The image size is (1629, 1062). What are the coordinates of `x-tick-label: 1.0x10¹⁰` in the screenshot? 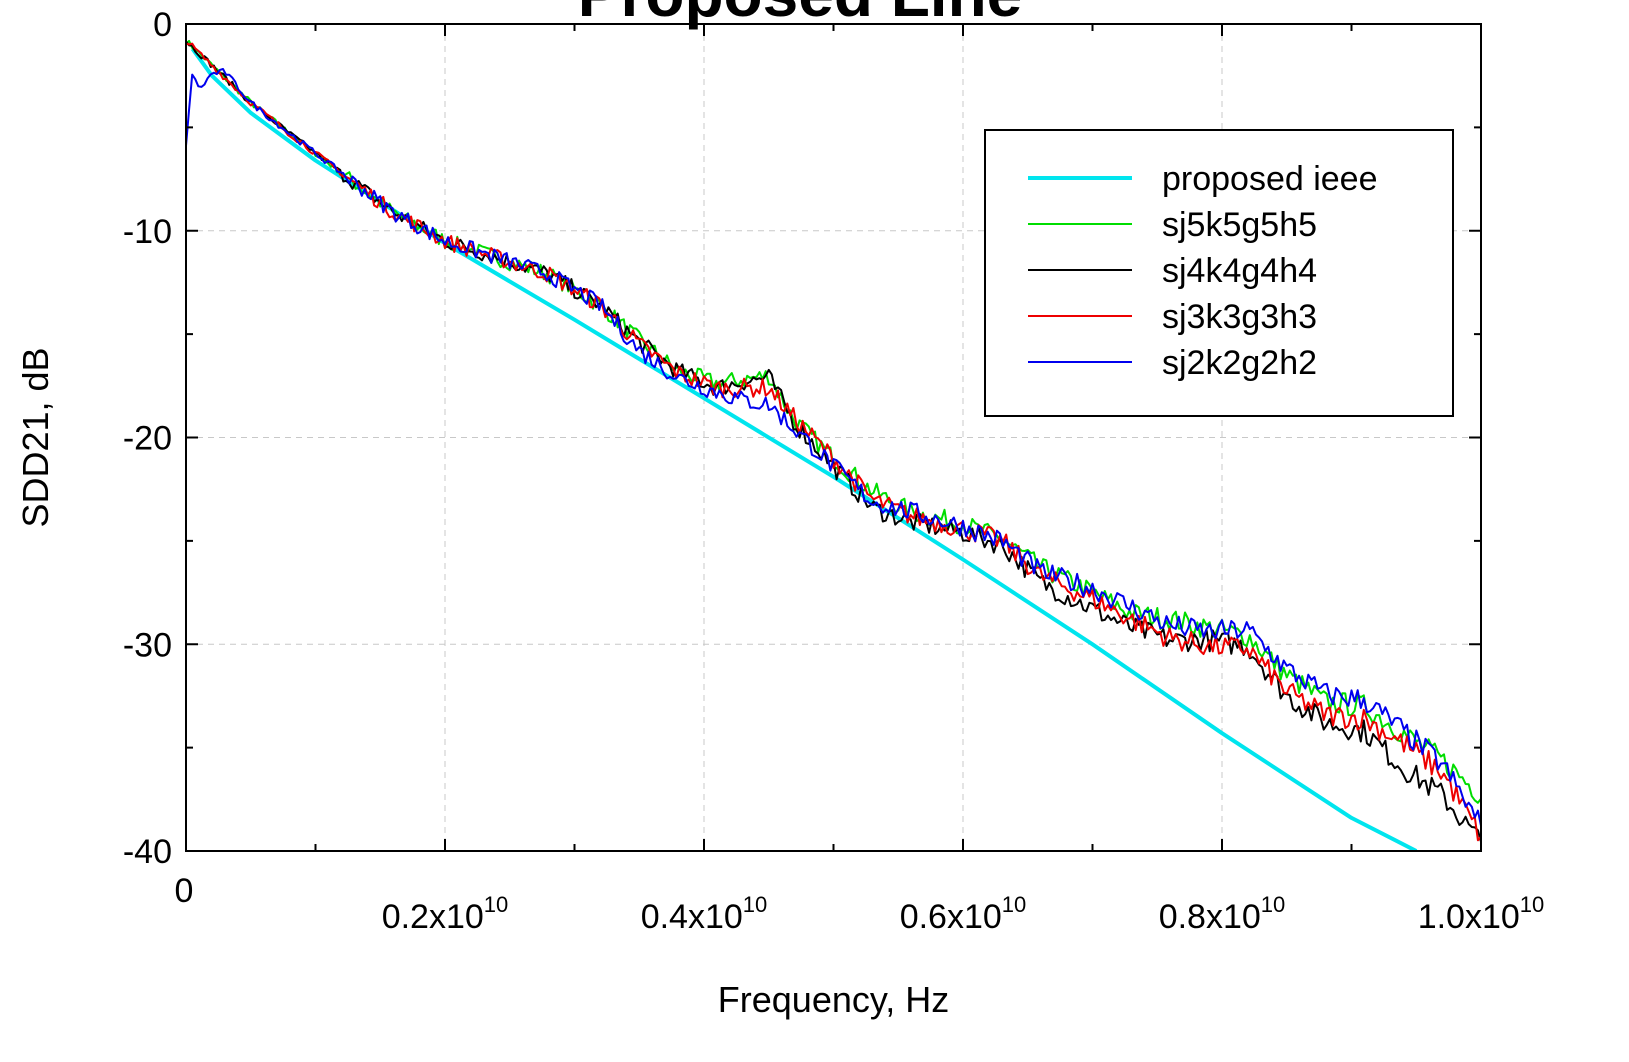 It's located at (1481, 914).